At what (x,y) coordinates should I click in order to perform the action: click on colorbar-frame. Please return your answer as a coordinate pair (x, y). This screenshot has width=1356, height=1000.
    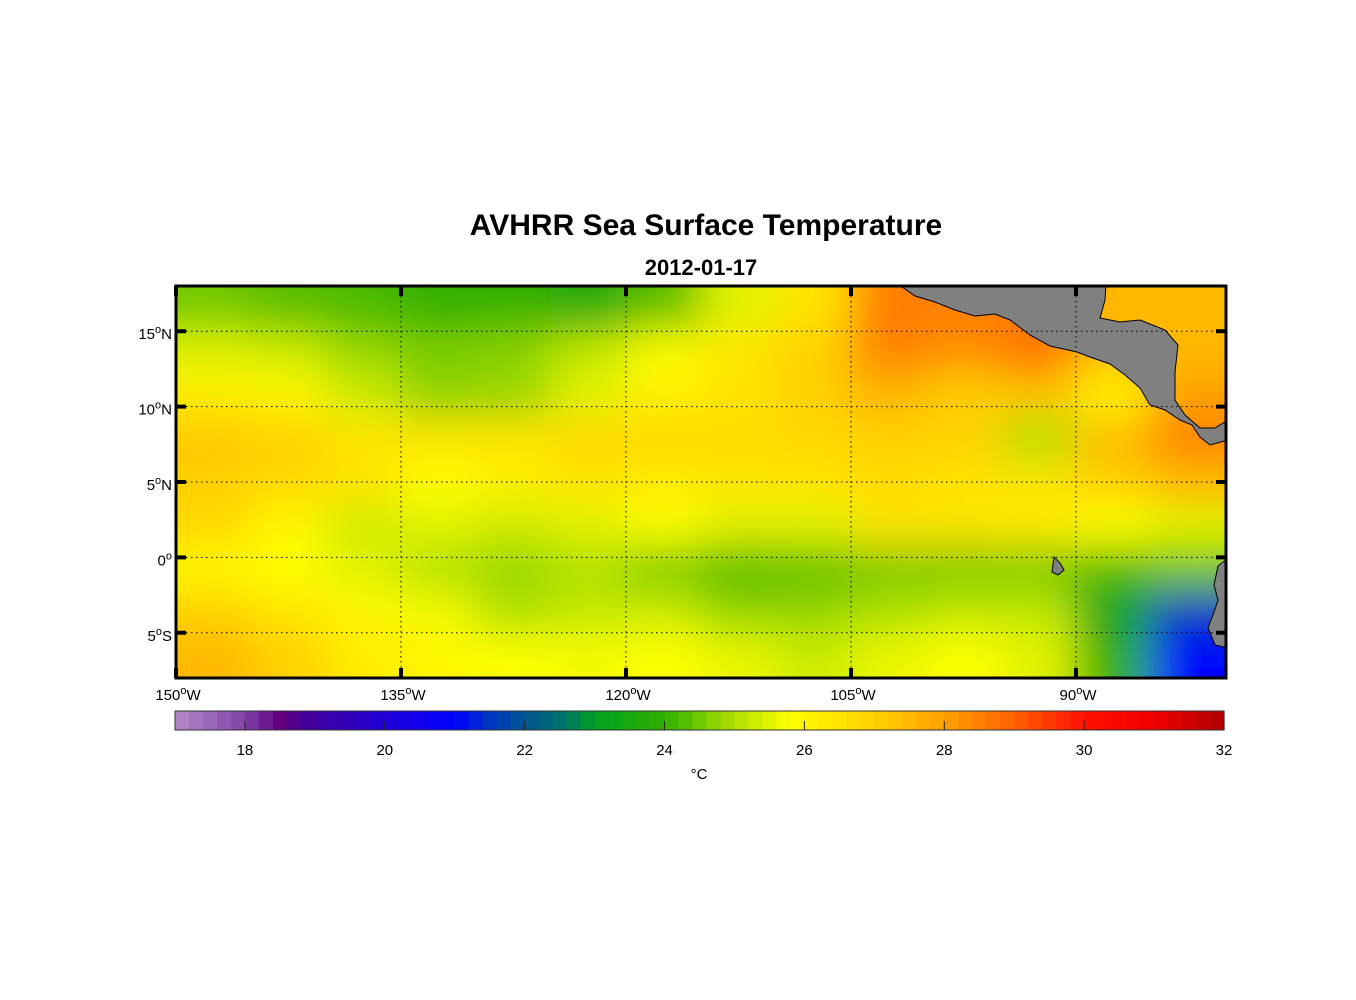
    Looking at the image, I should click on (699, 720).